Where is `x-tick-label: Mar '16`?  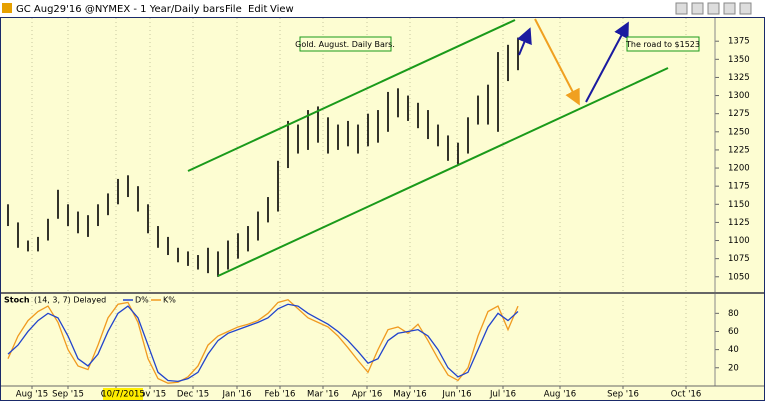
x-tick-label: Mar '16 is located at coordinates (323, 395).